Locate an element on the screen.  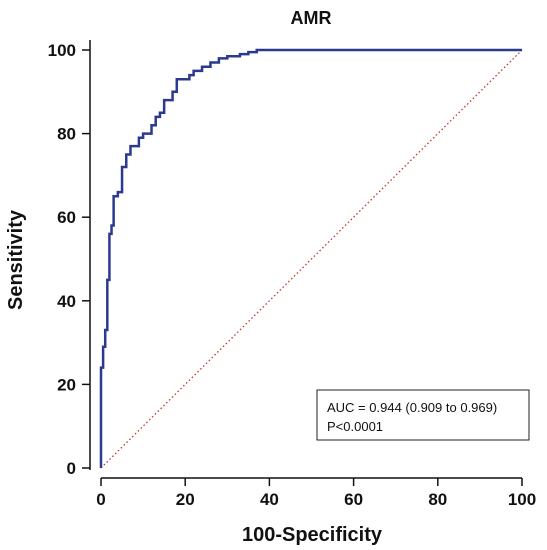
y-tick-label: 0 is located at coordinates (71, 468).